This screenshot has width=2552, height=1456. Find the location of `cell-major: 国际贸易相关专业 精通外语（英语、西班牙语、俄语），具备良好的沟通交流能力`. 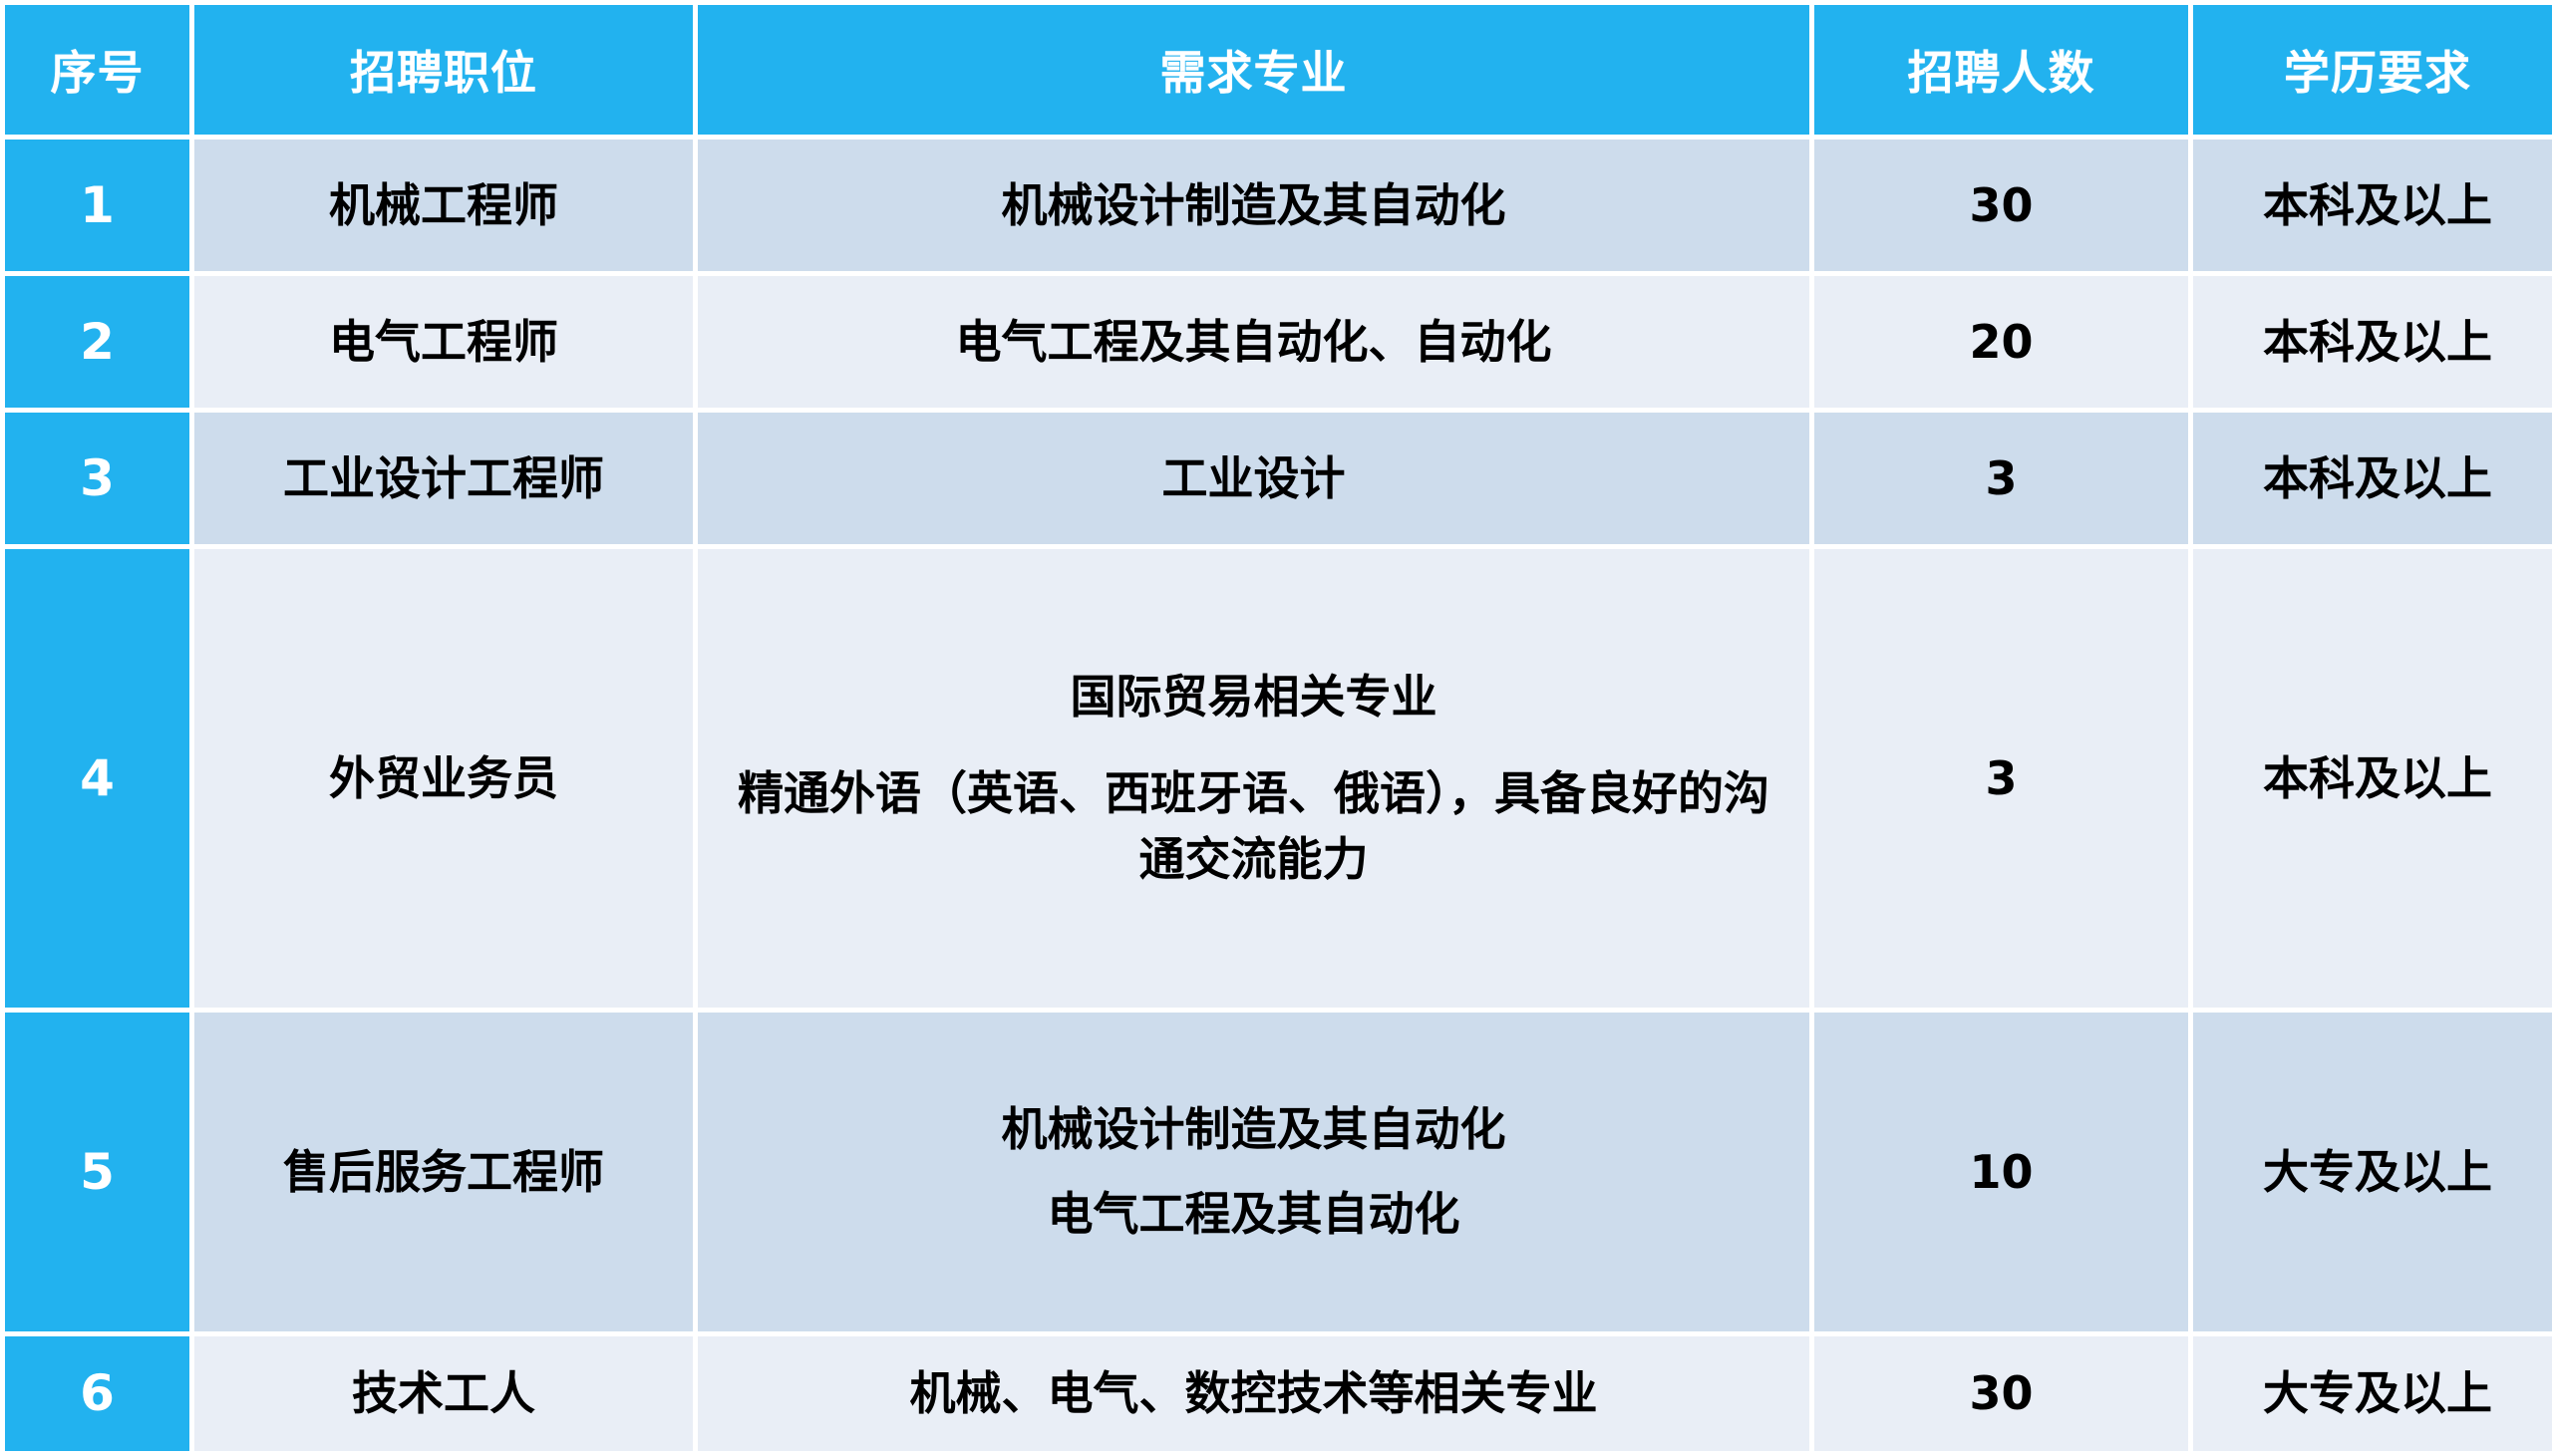

cell-major: 国际贸易相关专业 精通外语（英语、西班牙语、俄语），具备良好的沟通交流能力 is located at coordinates (1253, 778).